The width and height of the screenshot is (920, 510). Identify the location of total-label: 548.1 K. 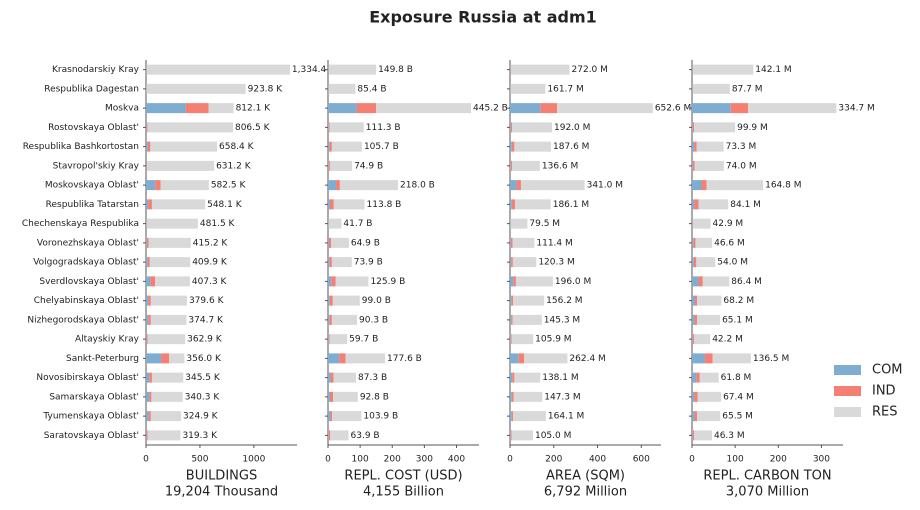
(225, 205).